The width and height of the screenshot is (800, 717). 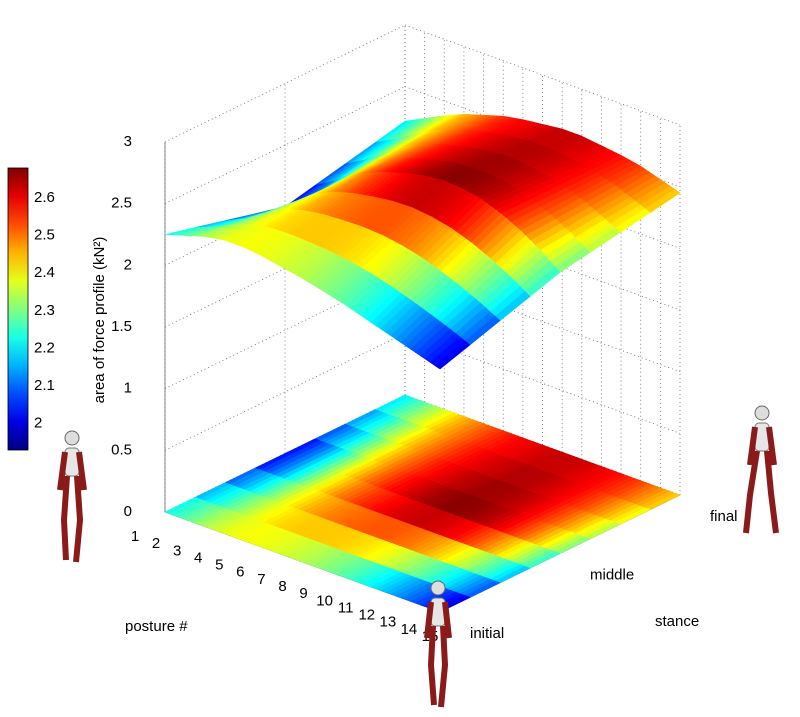 I want to click on colorbar-tick-label: 2.1, so click(x=44, y=385).